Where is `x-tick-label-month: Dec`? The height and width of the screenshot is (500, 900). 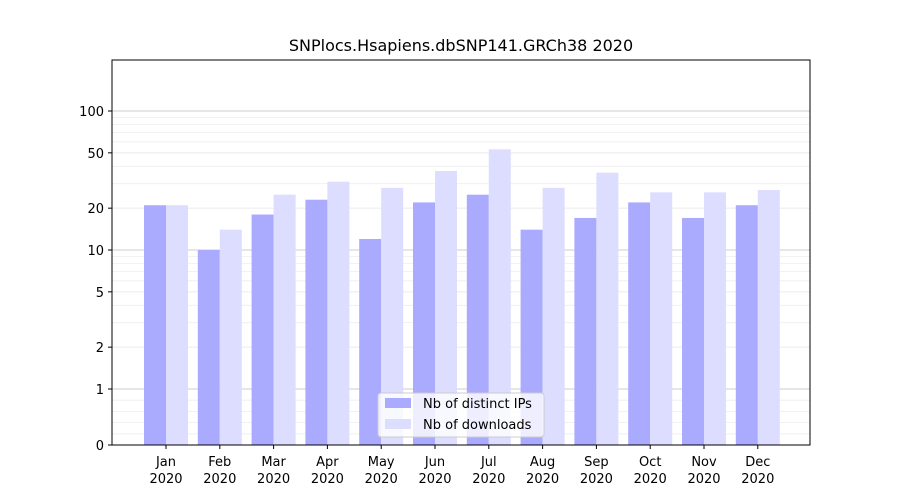
x-tick-label-month: Dec is located at coordinates (757, 462).